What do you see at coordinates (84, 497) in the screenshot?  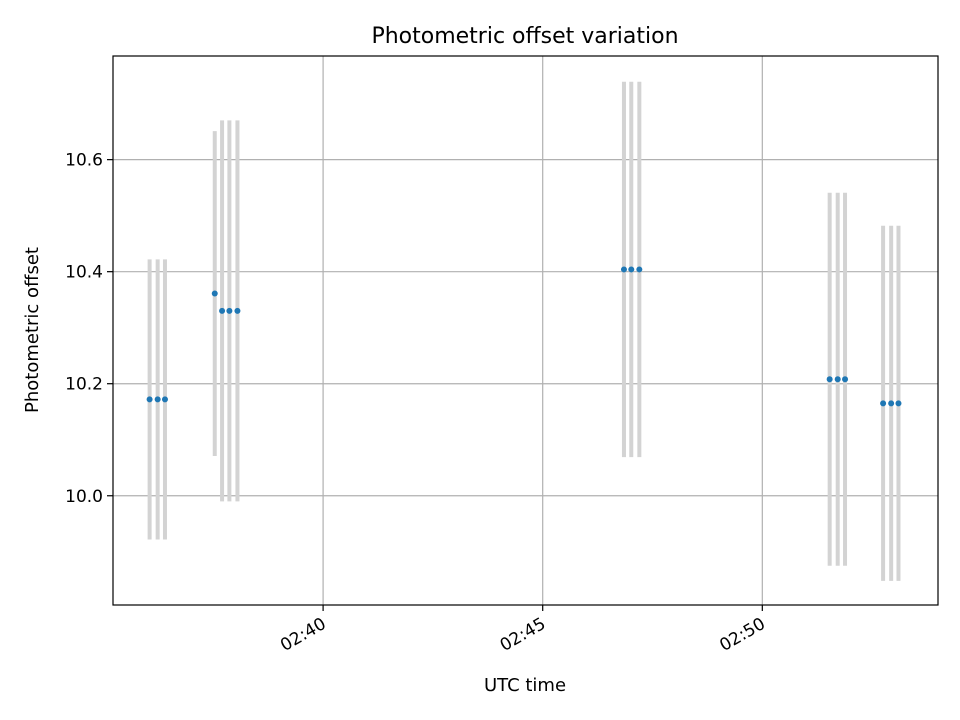 I see `y-tick-label: 10.0` at bounding box center [84, 497].